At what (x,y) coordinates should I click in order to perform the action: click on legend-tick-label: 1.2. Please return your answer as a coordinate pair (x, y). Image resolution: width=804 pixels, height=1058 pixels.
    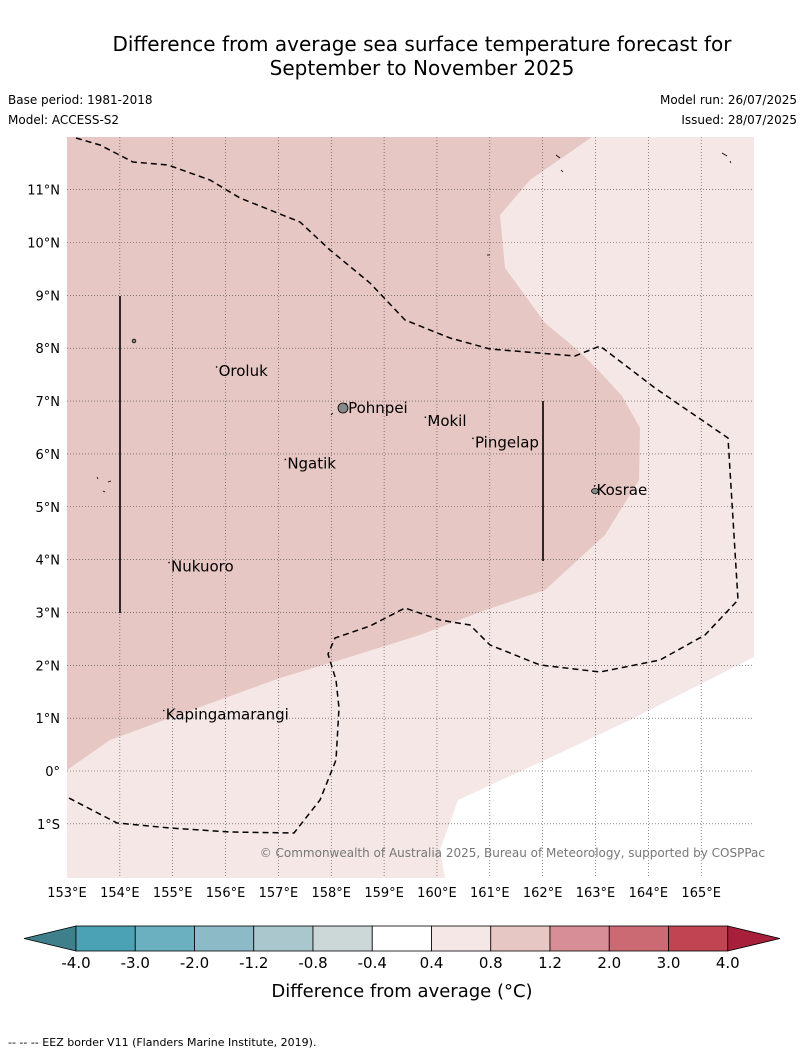
    Looking at the image, I should click on (550, 963).